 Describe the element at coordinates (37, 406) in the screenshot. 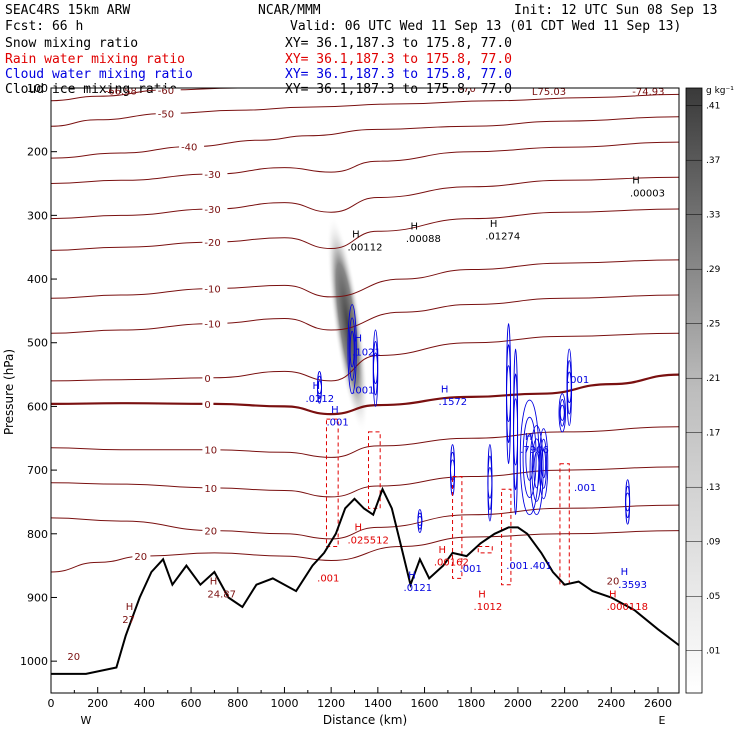

I see `y-tick-label: 600` at that location.